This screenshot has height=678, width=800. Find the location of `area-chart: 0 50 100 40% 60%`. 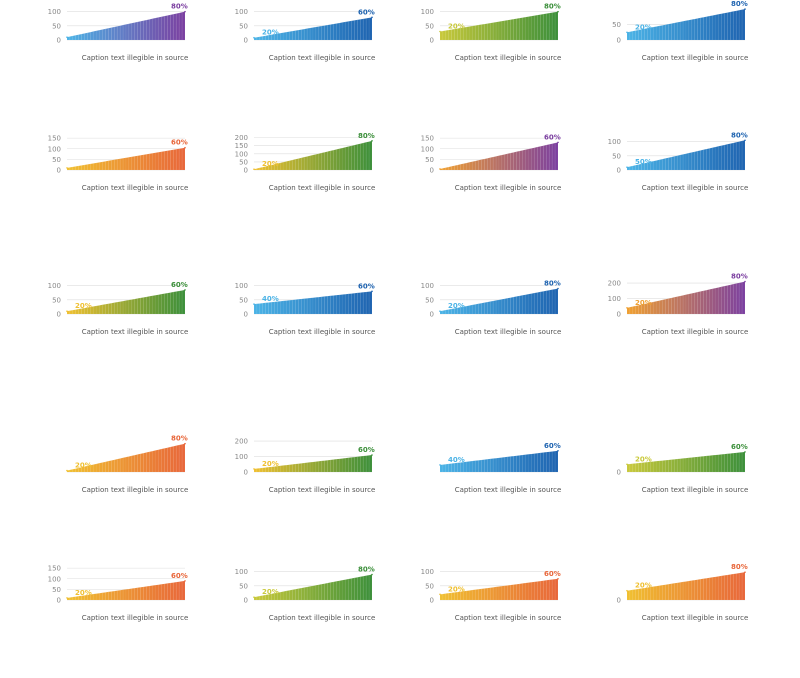

area-chart: 0 50 100 40% 60% is located at coordinates (305, 300).